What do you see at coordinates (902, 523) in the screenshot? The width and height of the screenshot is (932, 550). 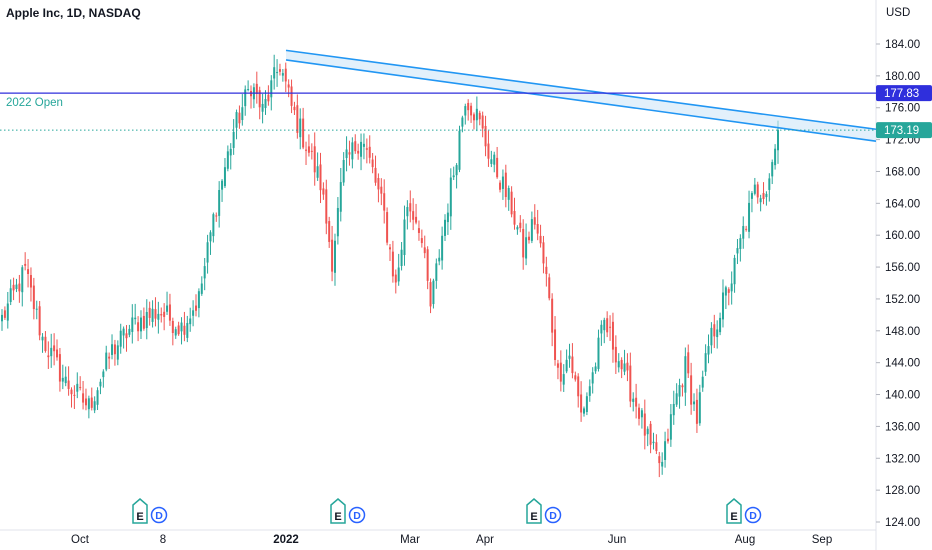 I see `price-tick-label: 124.00` at bounding box center [902, 523].